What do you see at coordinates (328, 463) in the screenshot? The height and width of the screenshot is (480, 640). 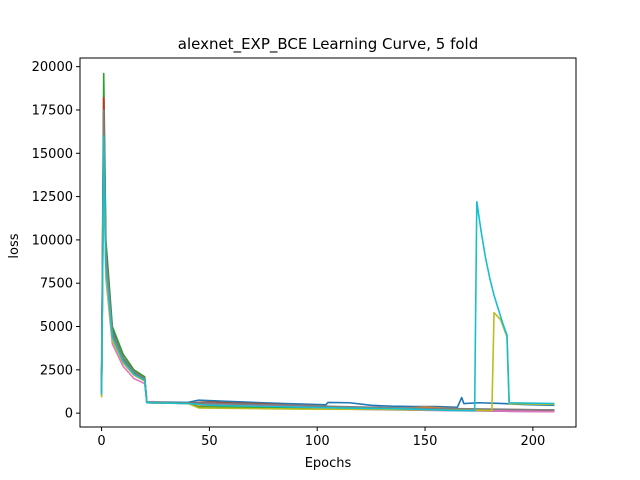 I see `x-axis-label: Epochs` at bounding box center [328, 463].